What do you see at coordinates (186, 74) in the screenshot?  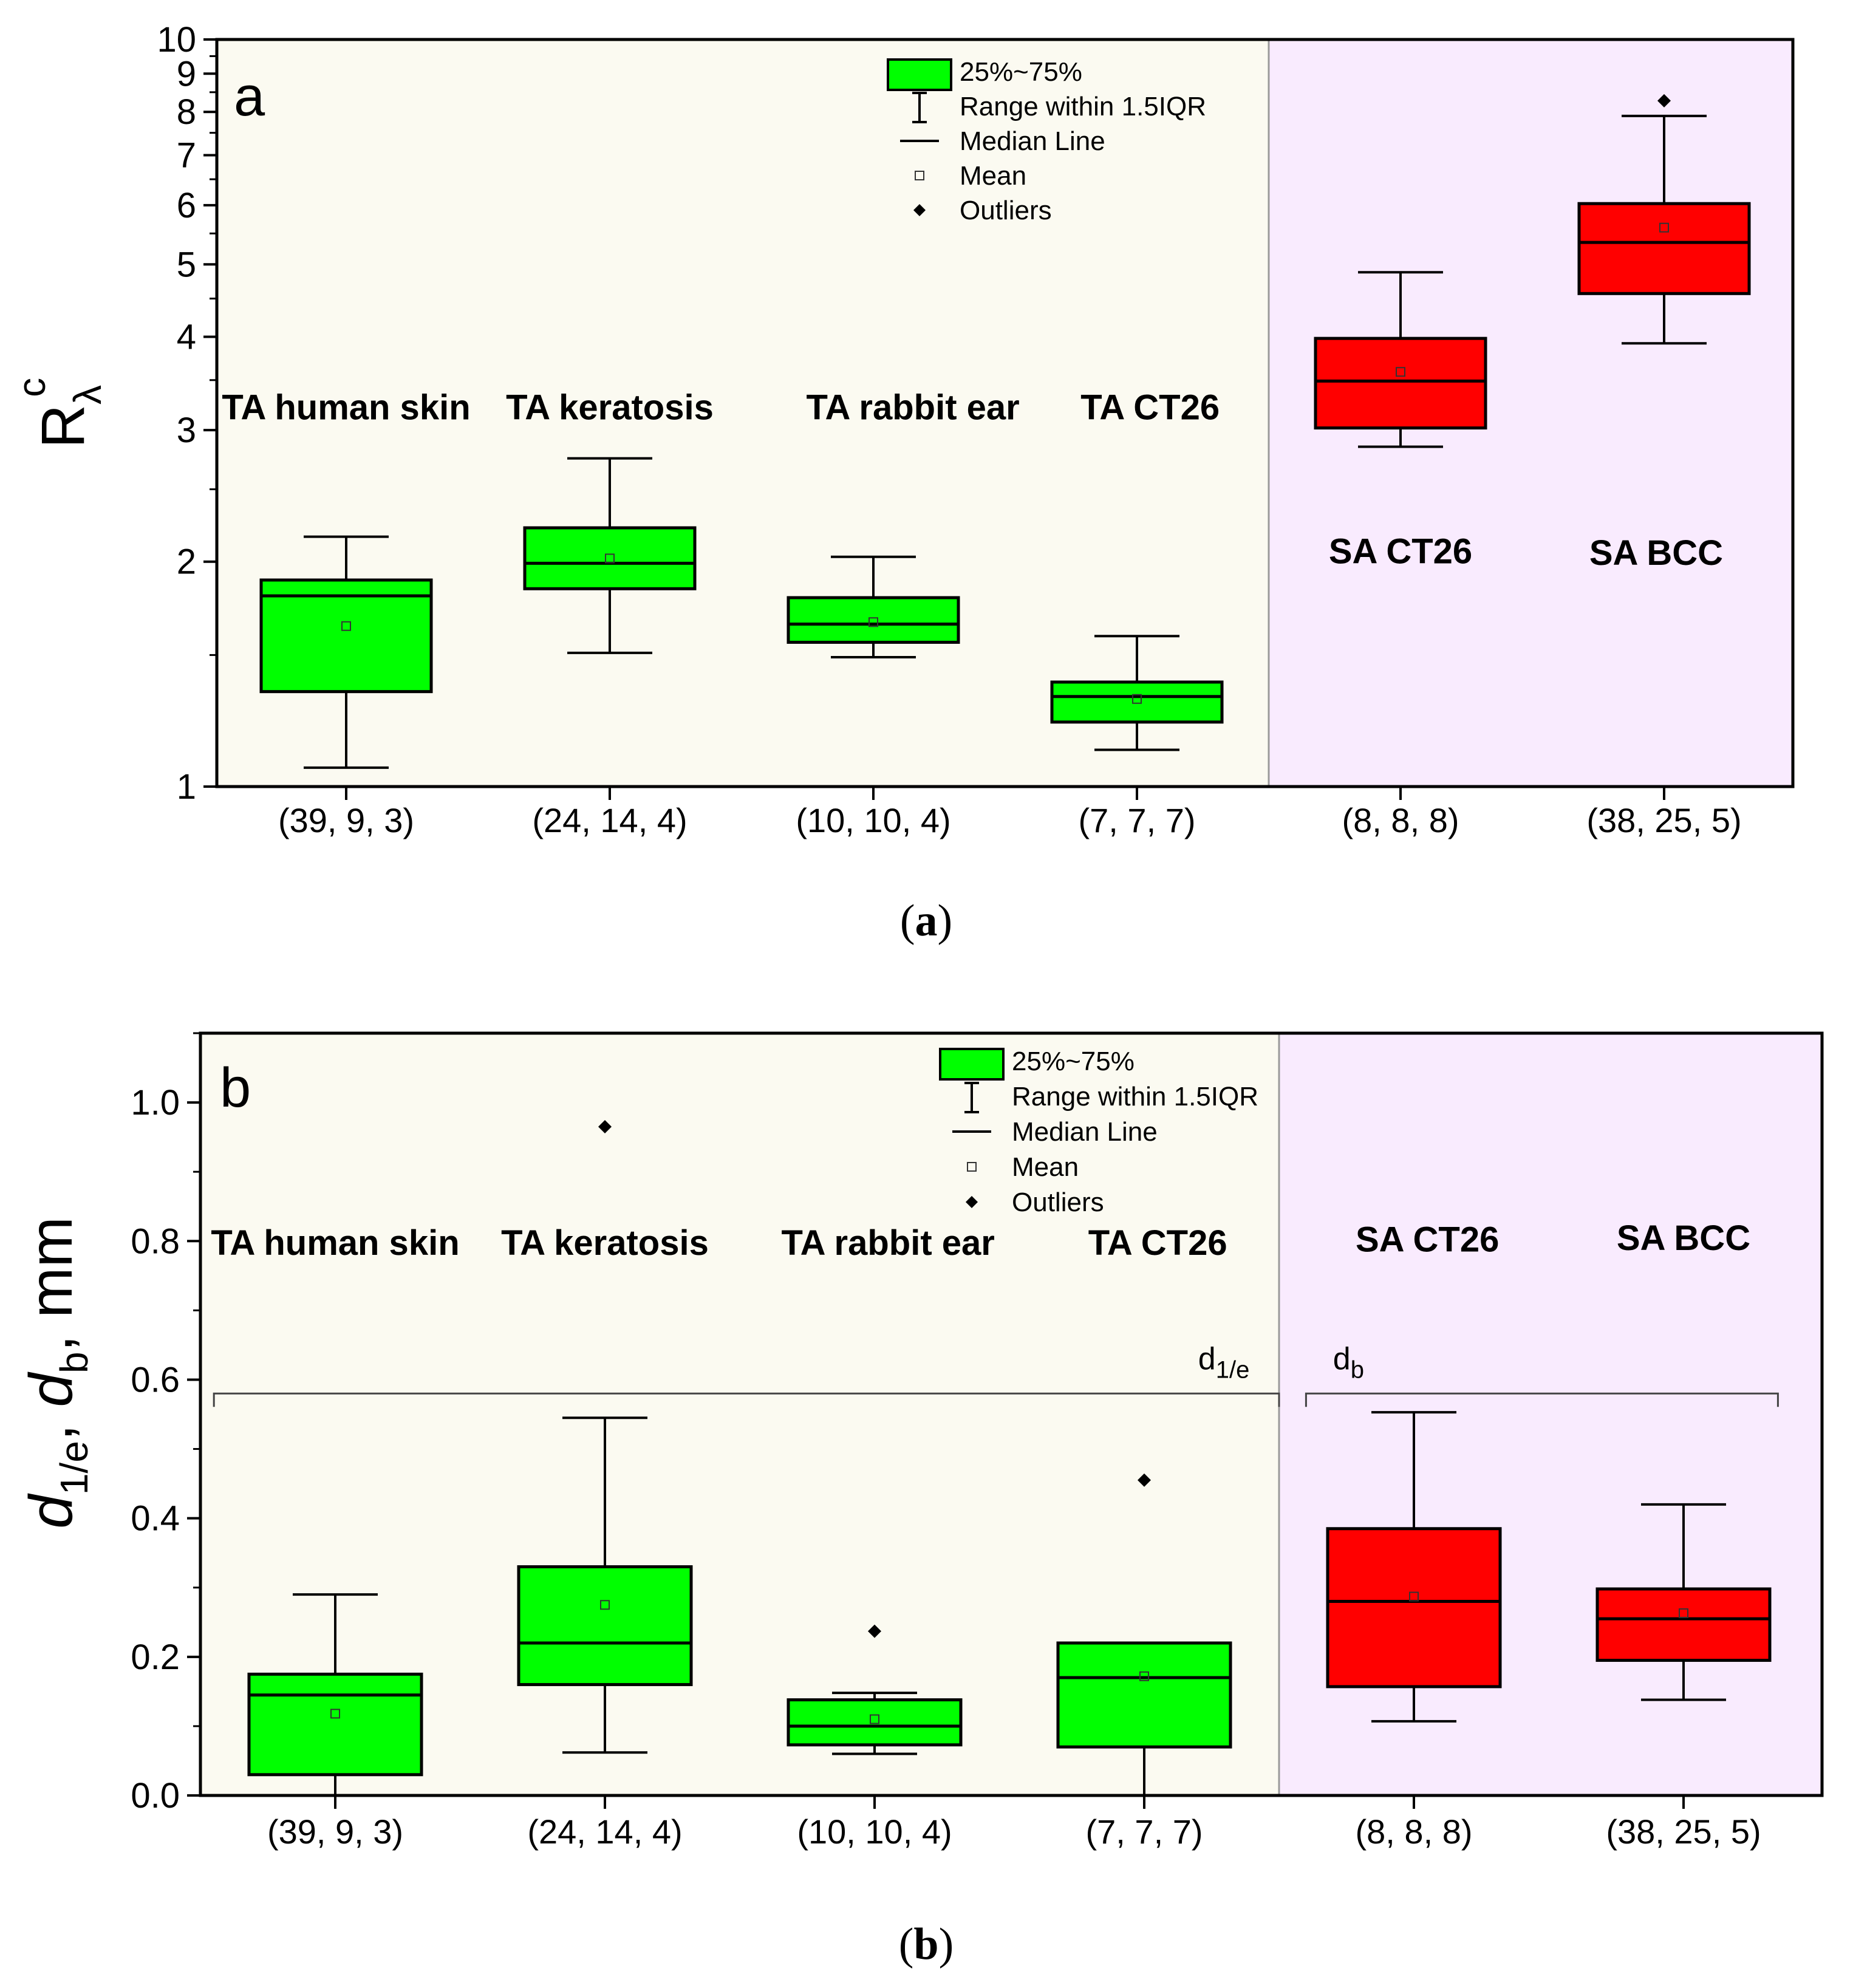 I see `y-tick-label: 9` at bounding box center [186, 74].